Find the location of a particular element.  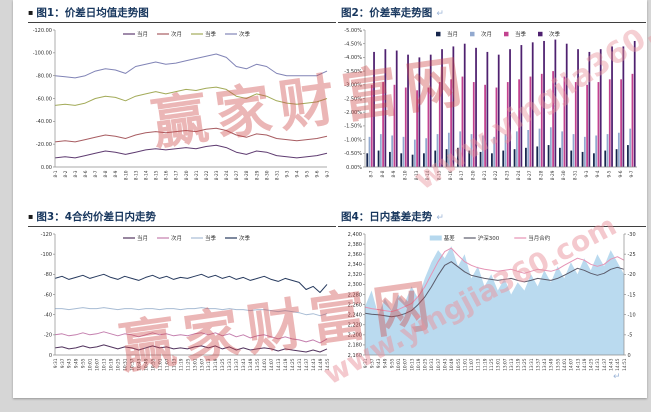

svg-text: -80.00 is located at coordinates (44, 76).